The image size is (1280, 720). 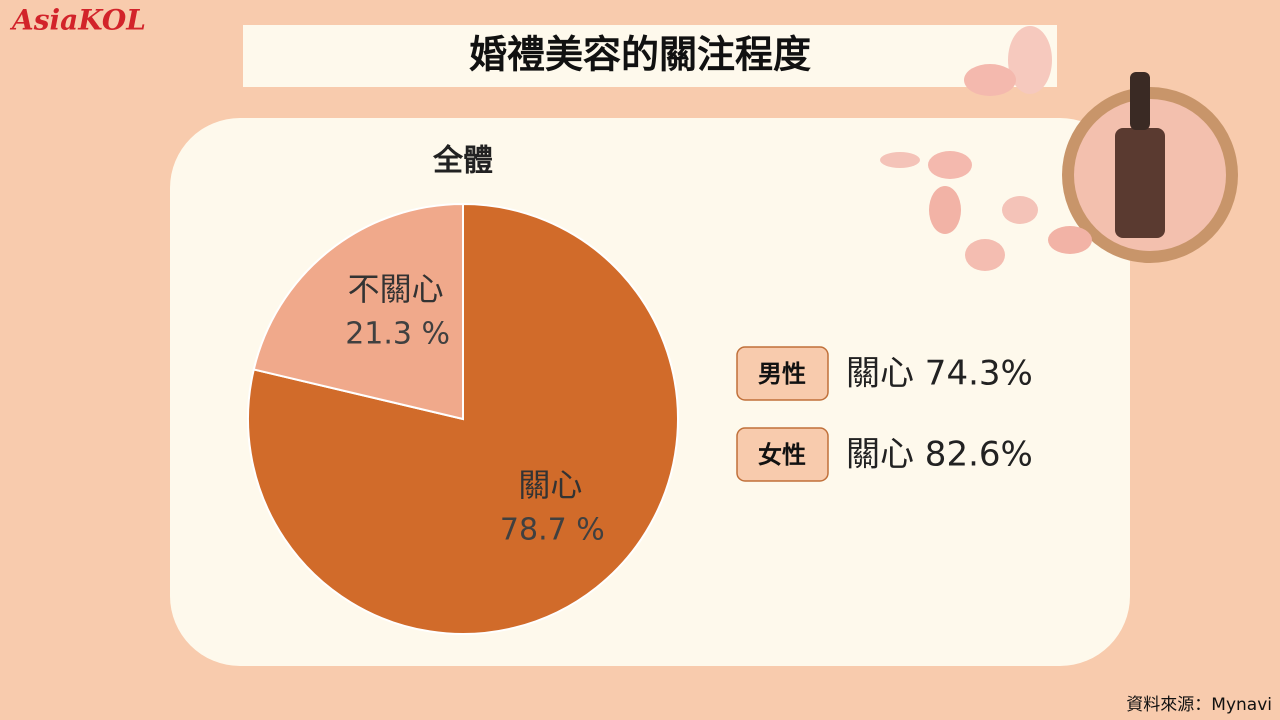 I want to click on group-label: 女性, so click(x=782, y=455).